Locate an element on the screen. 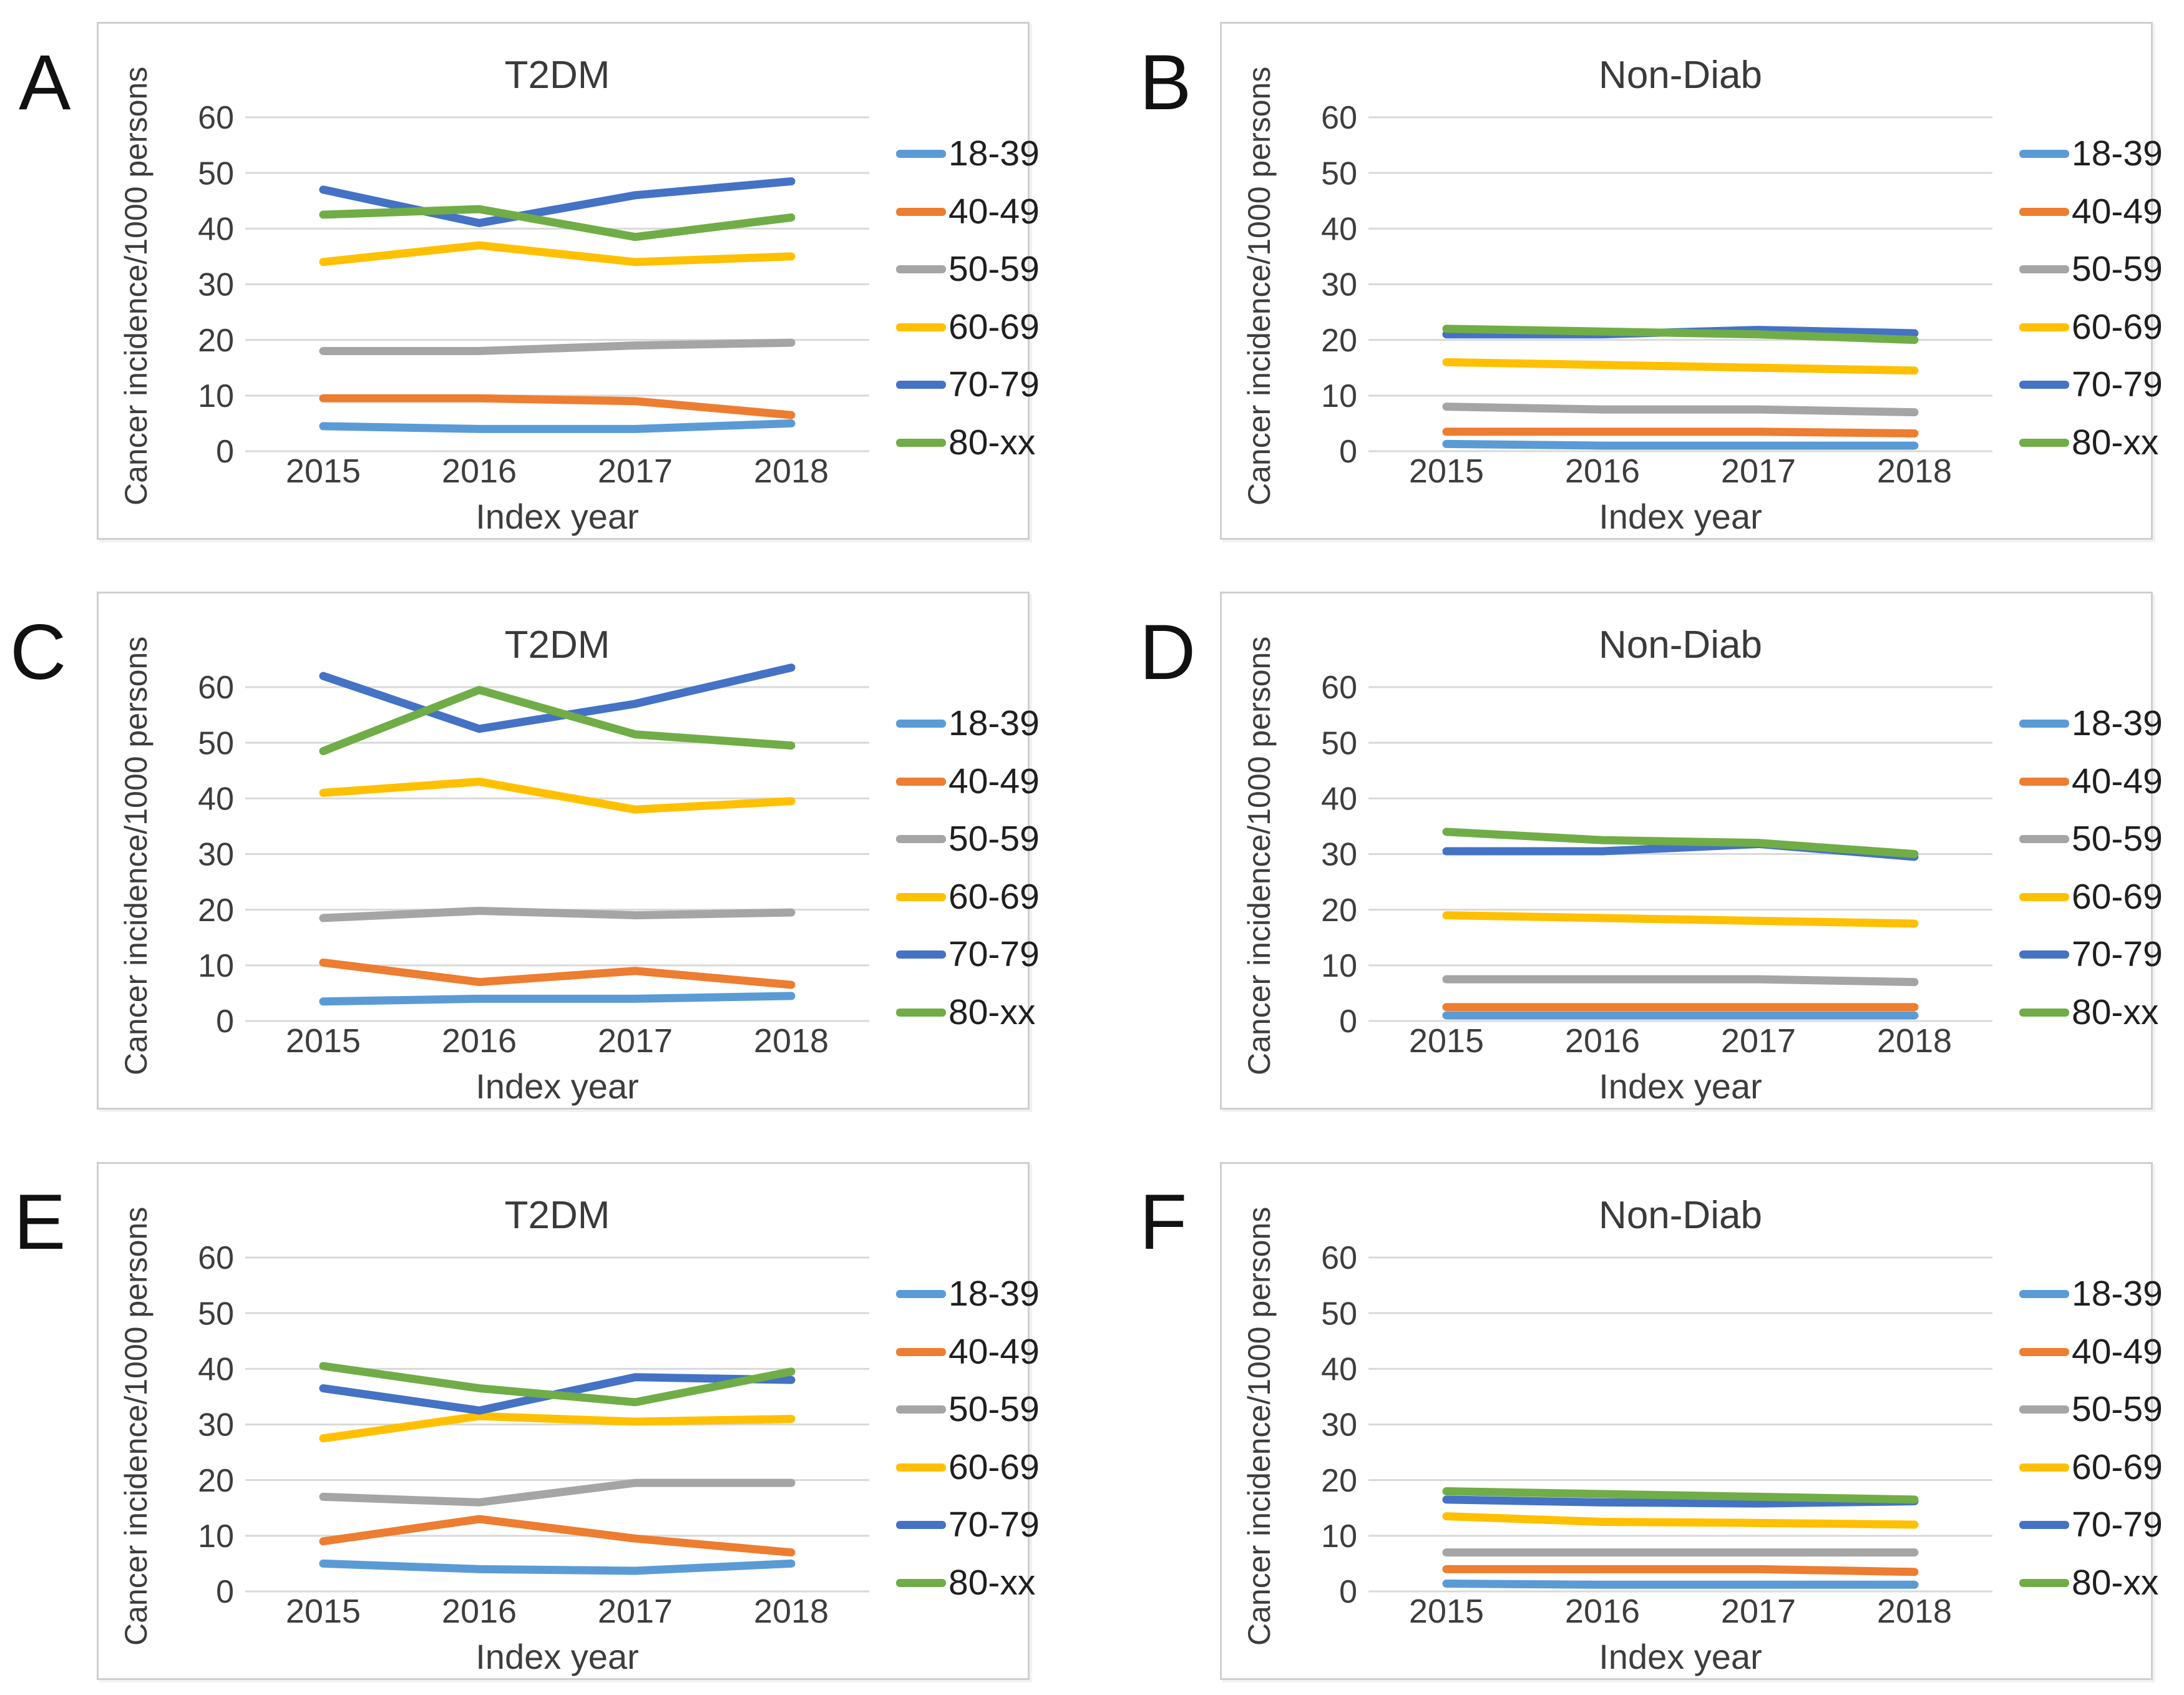 Image resolution: width=2184 pixels, height=1695 pixels. chart-title: T2DM is located at coordinates (557, 645).